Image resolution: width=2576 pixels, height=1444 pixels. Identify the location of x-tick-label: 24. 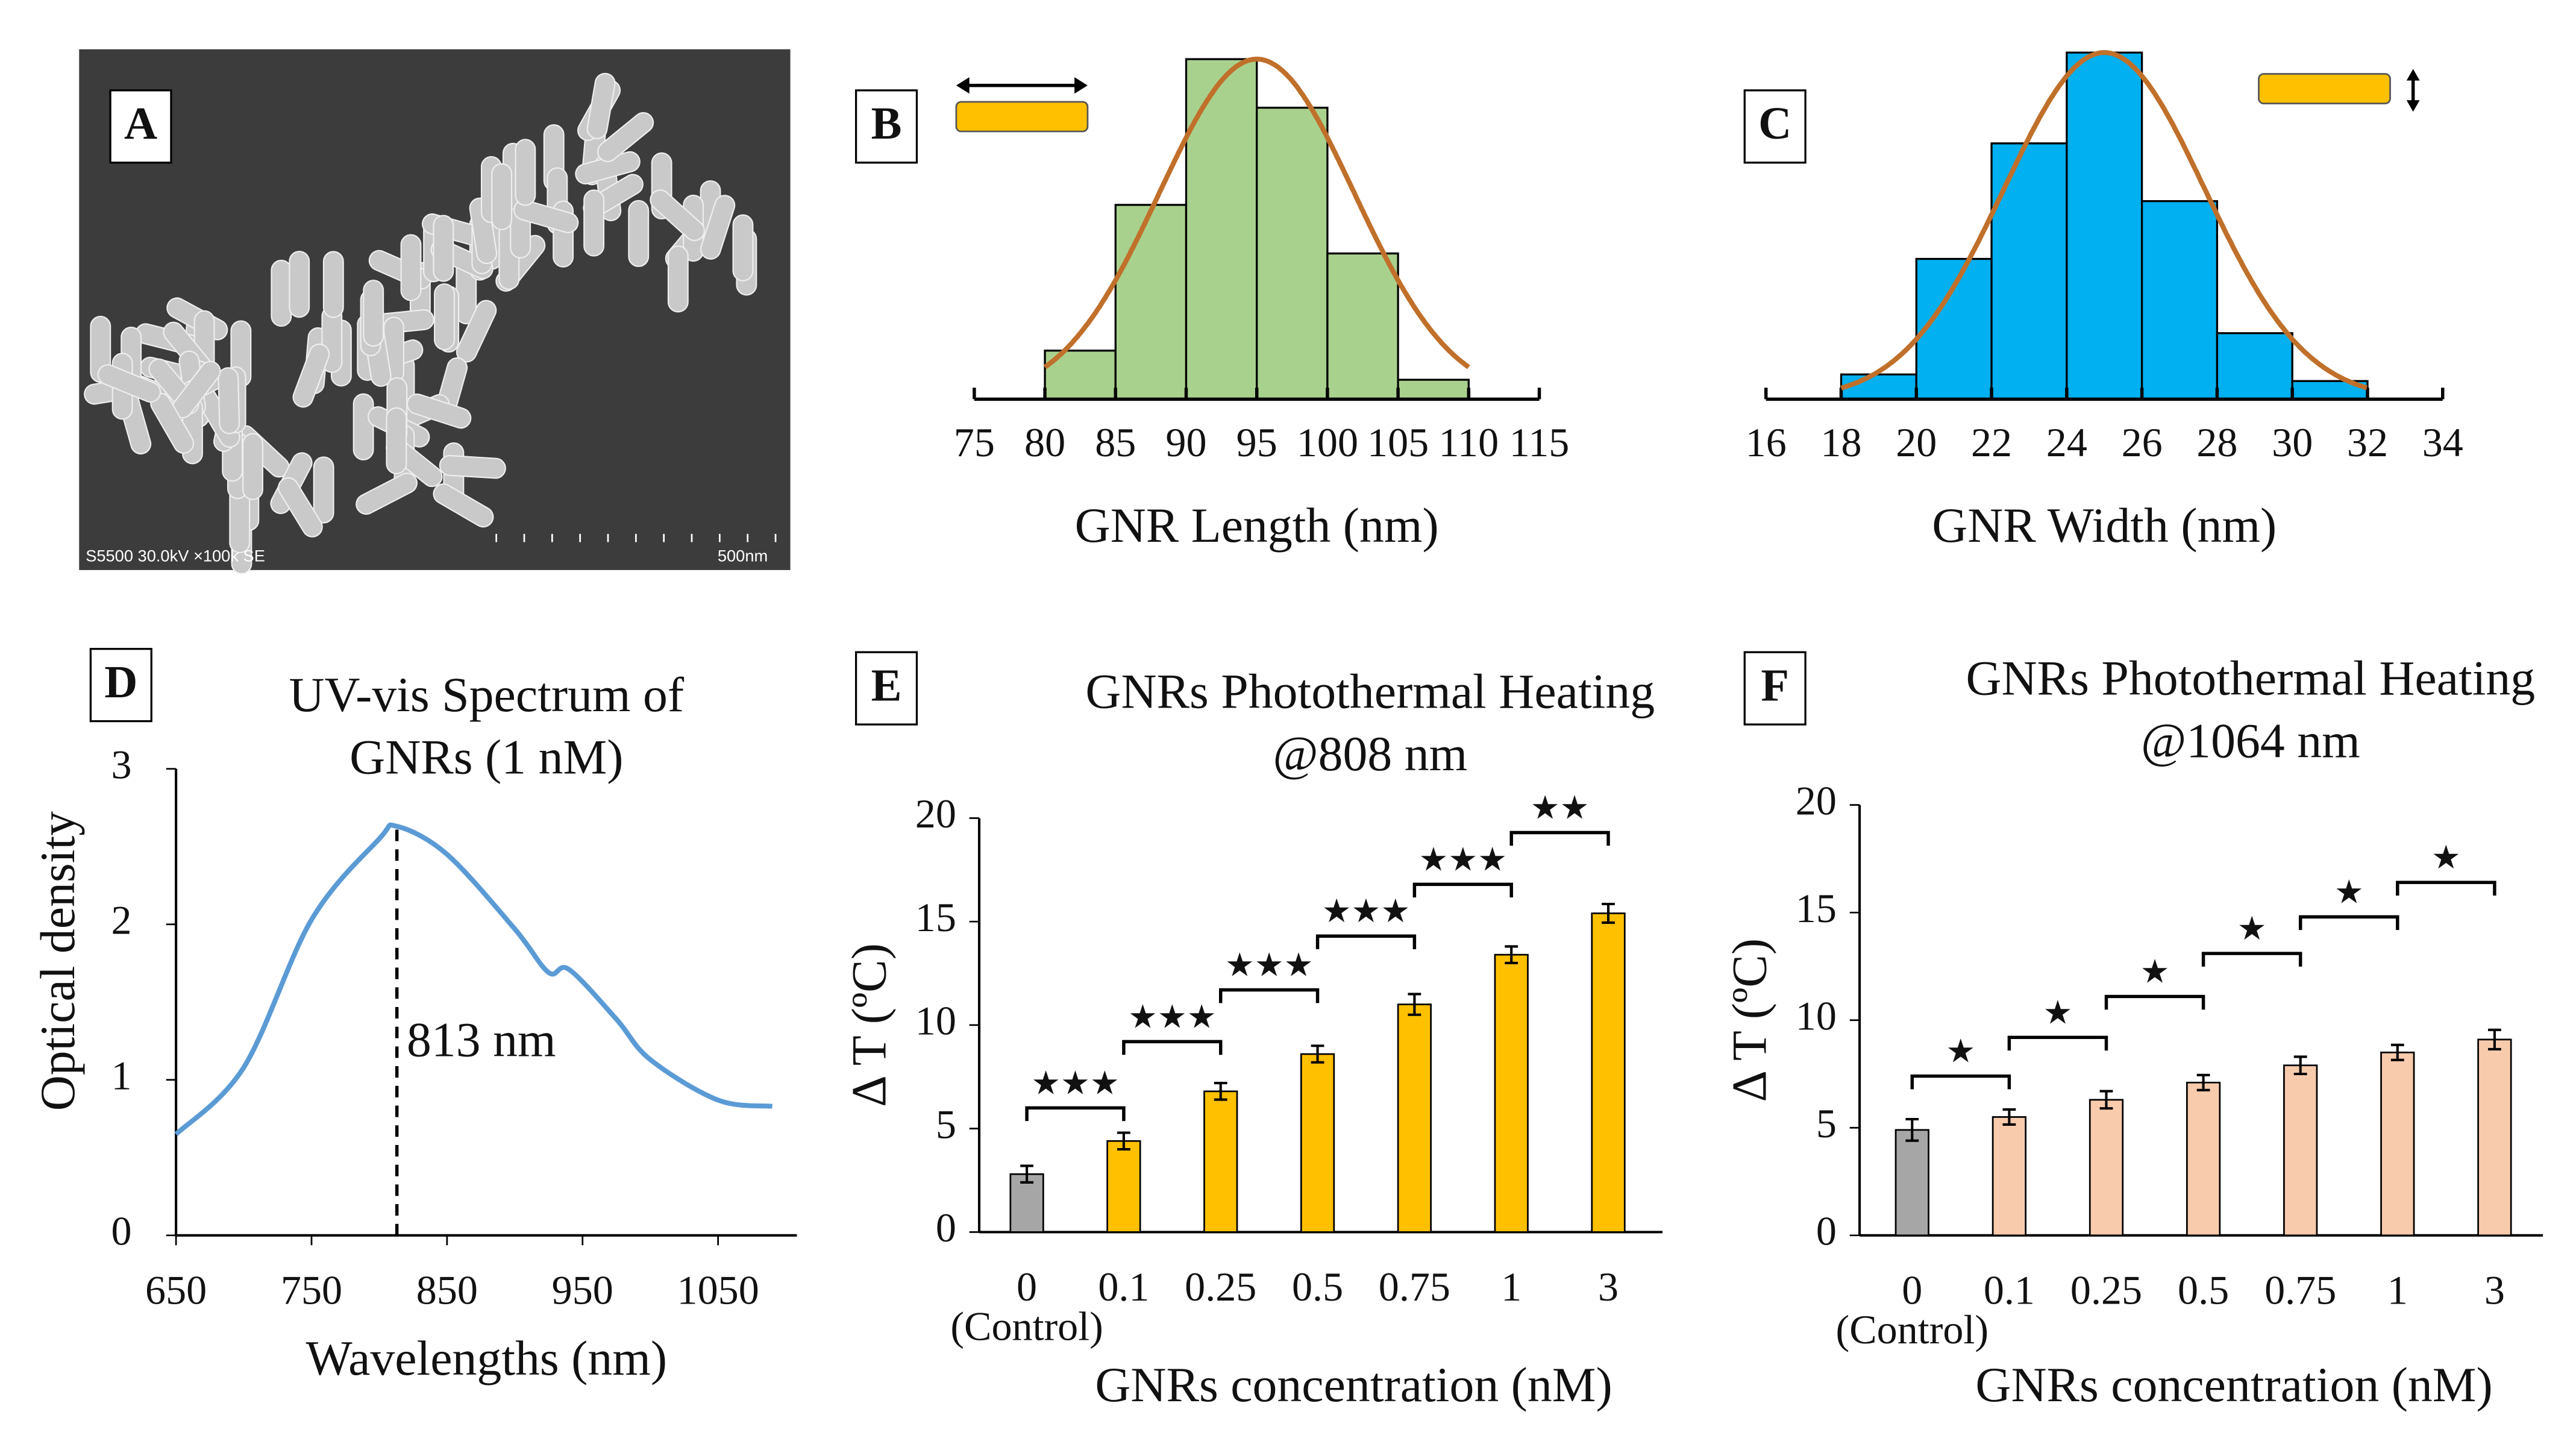
(2066, 442).